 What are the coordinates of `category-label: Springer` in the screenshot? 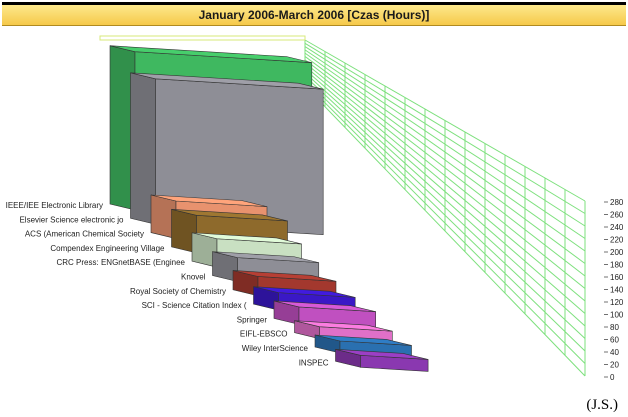 It's located at (252, 319).